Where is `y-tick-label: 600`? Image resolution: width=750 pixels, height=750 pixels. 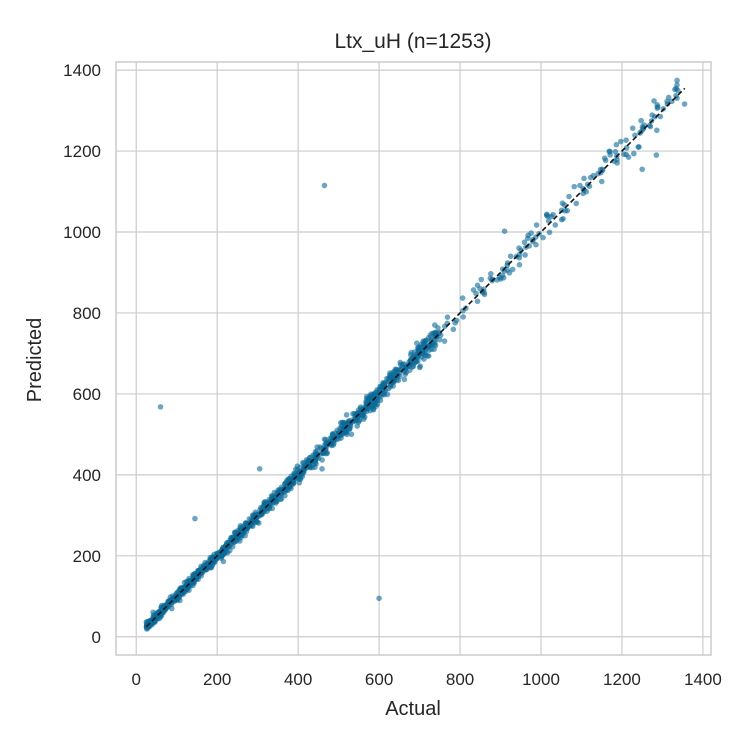 y-tick-label: 600 is located at coordinates (87, 394).